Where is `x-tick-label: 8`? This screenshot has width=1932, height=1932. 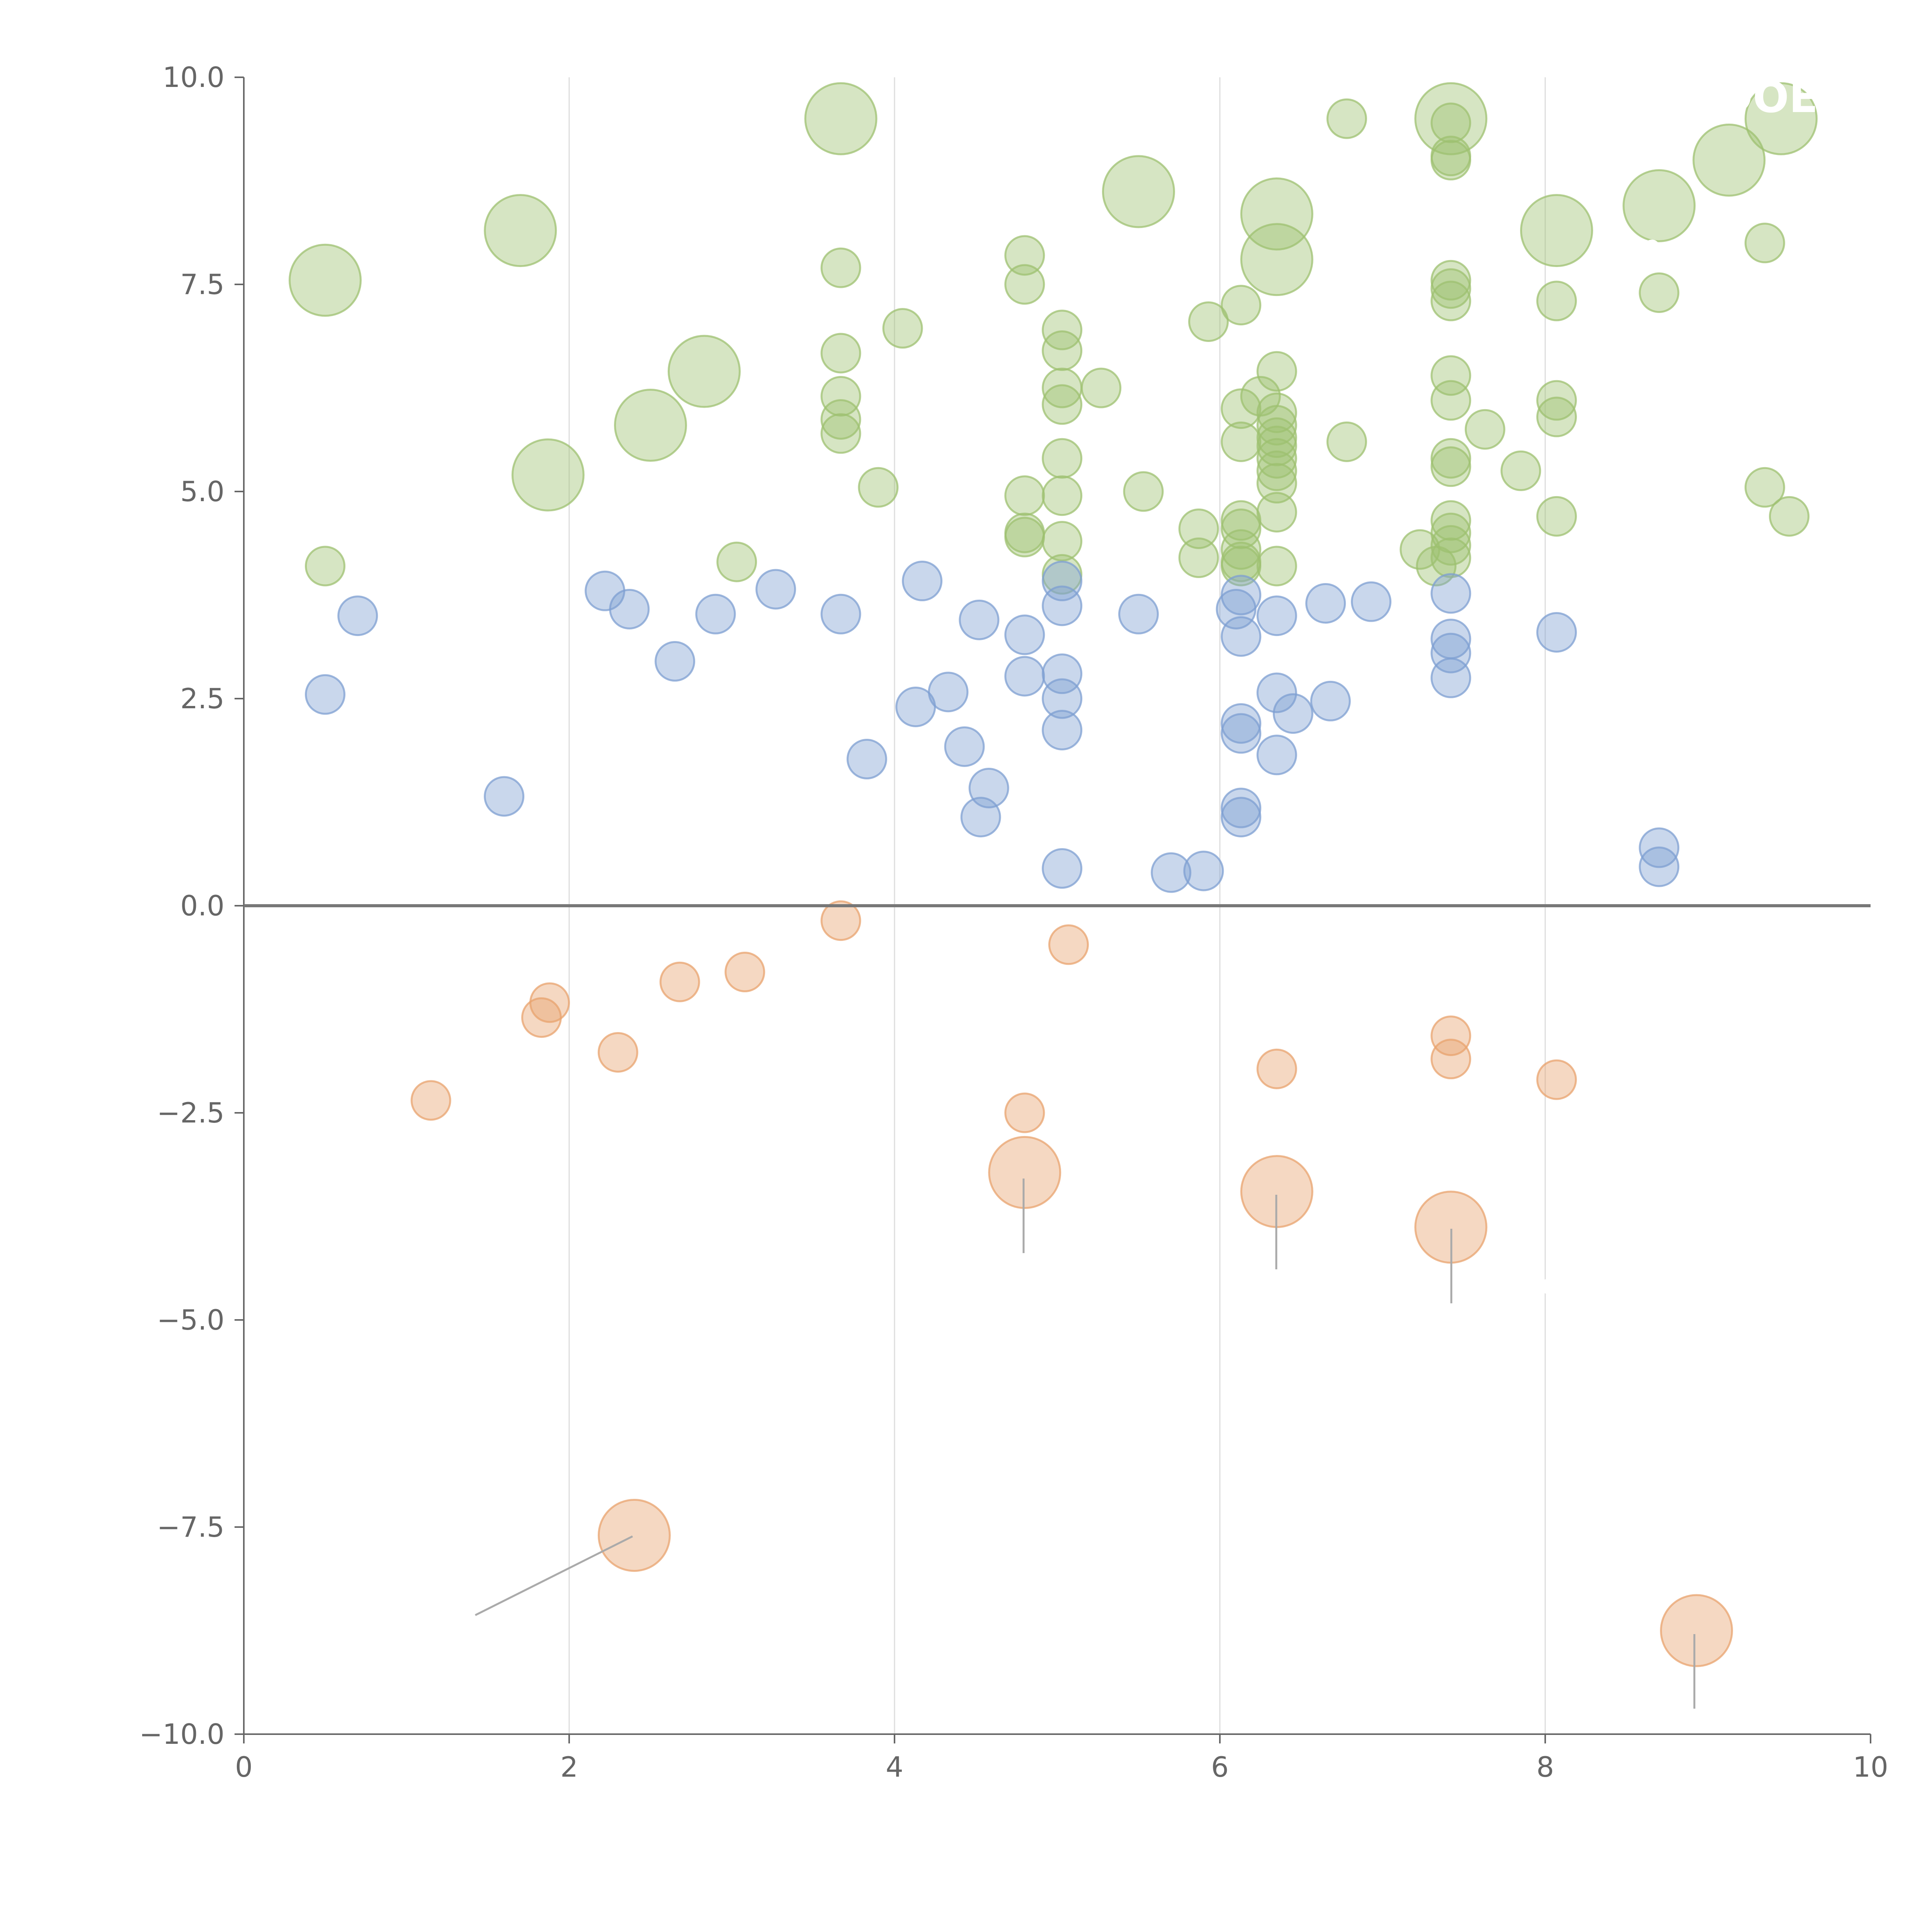
x-tick-label: 8 is located at coordinates (1545, 1767).